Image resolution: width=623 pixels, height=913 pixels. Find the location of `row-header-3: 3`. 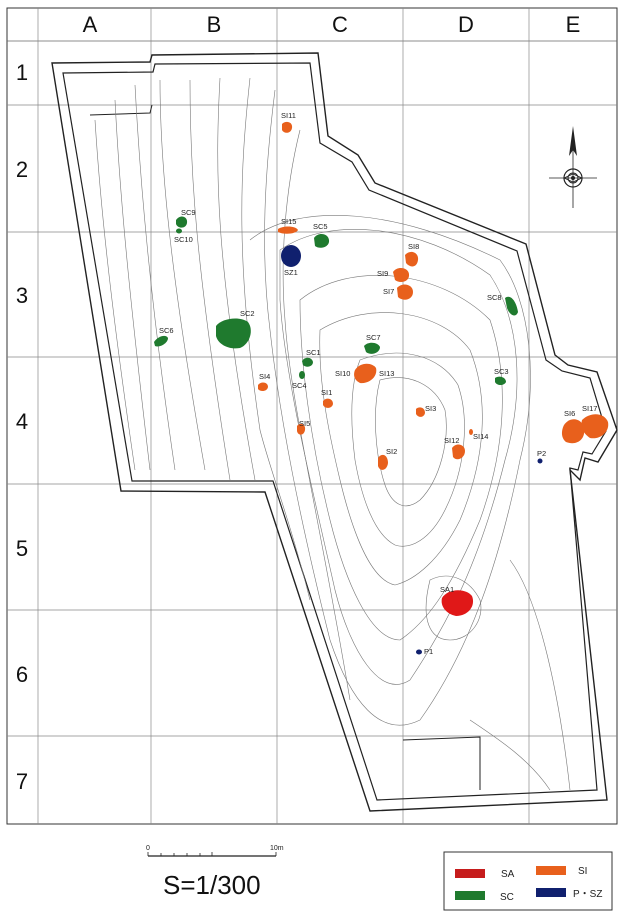

row-header-3: 3 is located at coordinates (22, 295).